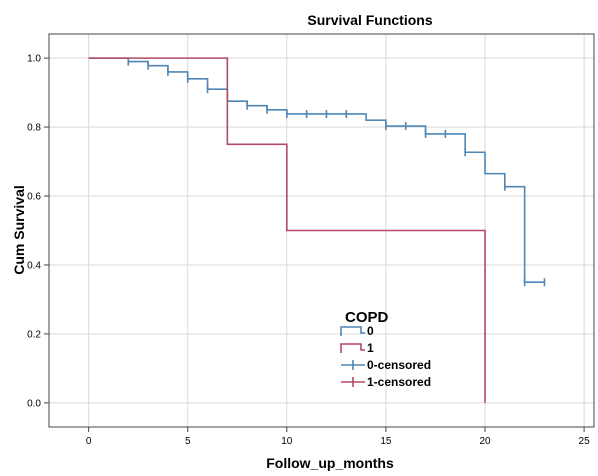 The width and height of the screenshot is (598, 476). Describe the element at coordinates (385, 356) in the screenshot. I see `legend-items: 0 1 0-censored 1-censored` at that location.